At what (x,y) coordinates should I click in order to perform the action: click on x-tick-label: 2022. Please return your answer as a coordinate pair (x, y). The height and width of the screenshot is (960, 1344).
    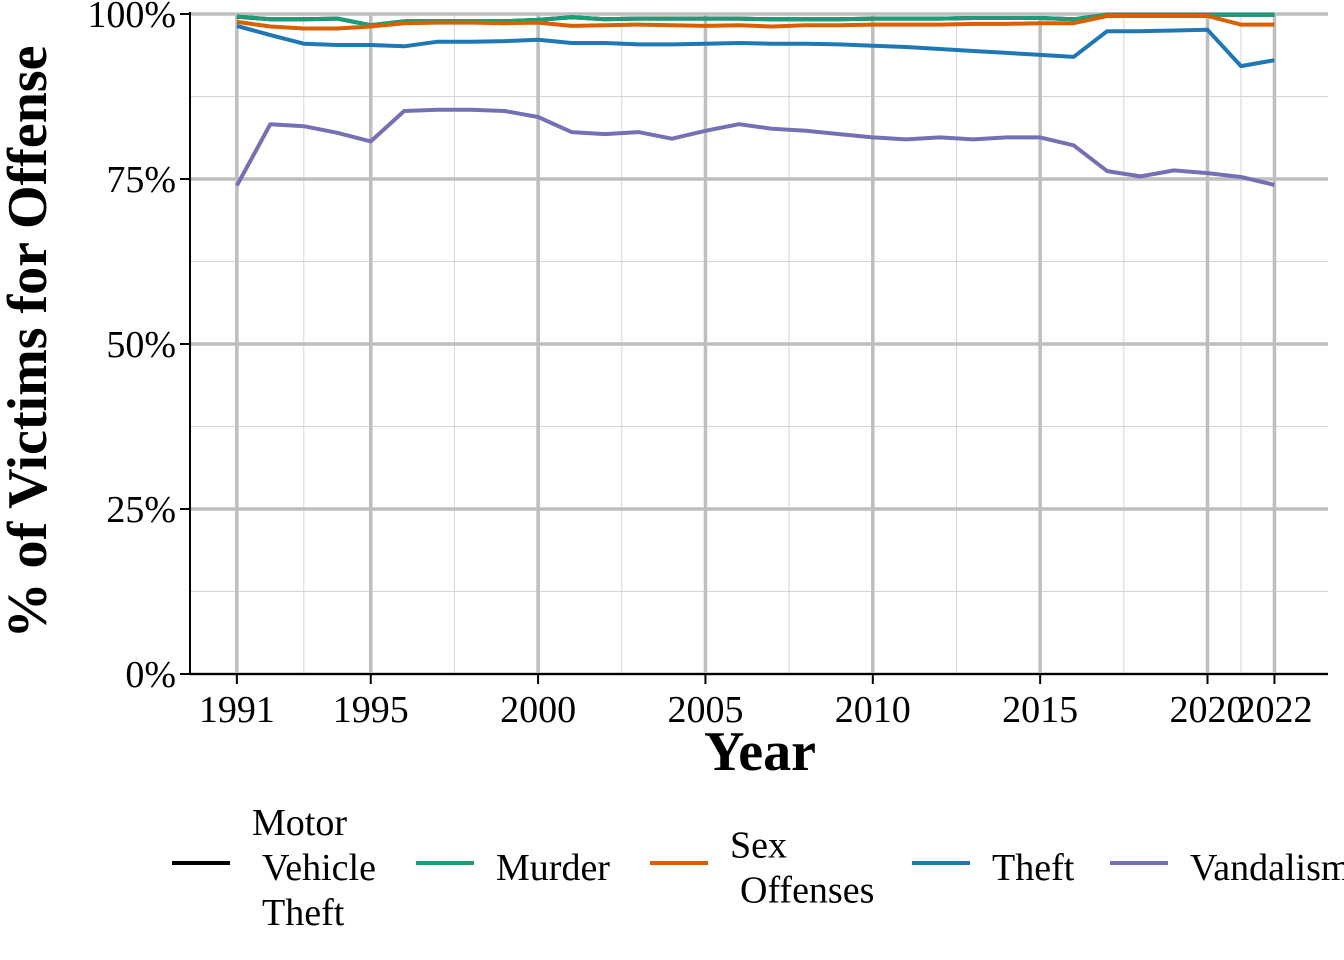
    Looking at the image, I should click on (1274, 710).